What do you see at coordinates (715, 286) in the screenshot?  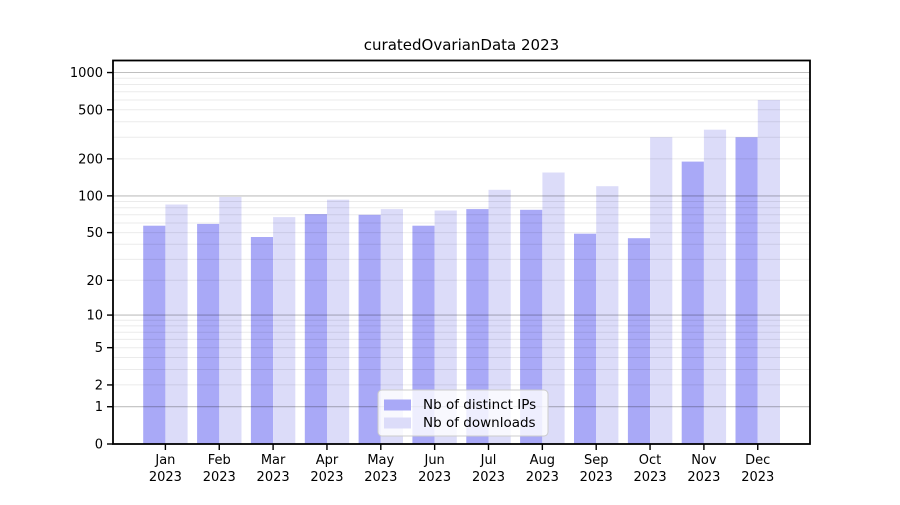 I see `bar-downloads-nov` at bounding box center [715, 286].